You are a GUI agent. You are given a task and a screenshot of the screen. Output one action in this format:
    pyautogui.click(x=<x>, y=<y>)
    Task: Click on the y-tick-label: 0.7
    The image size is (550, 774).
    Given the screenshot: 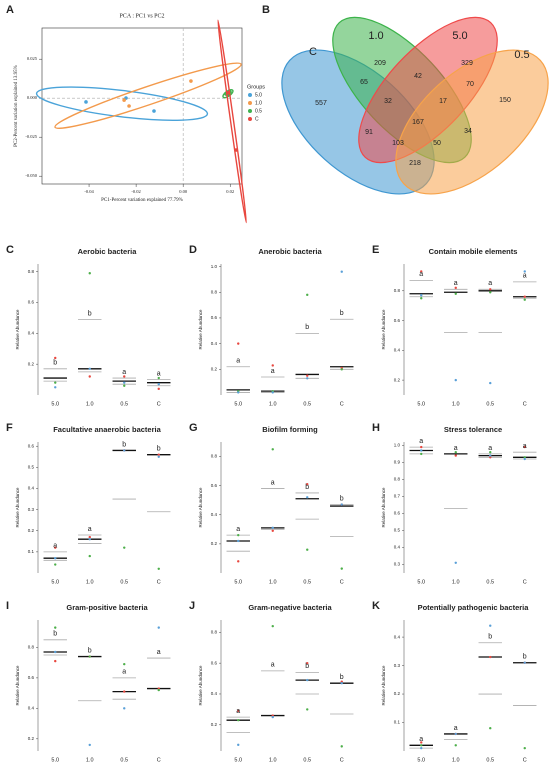 What is the action you would take?
    pyautogui.click(x=397, y=496)
    